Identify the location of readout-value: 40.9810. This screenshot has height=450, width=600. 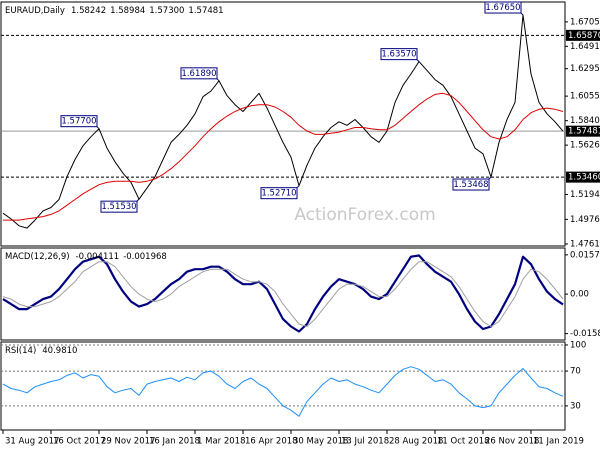
(59, 351).